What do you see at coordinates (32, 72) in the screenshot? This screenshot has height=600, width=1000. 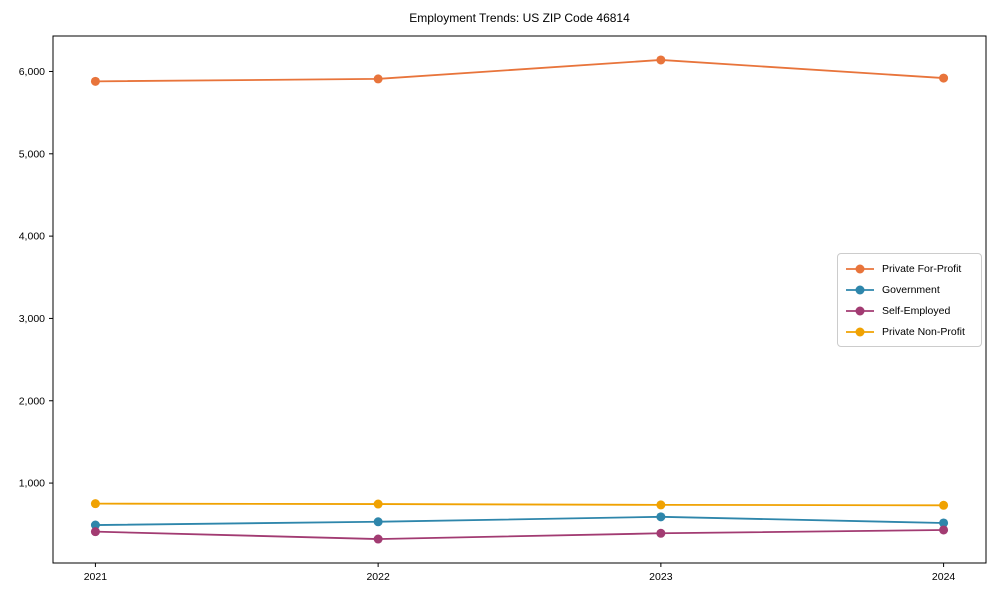 I see `y-tick-label: 6,000` at bounding box center [32, 72].